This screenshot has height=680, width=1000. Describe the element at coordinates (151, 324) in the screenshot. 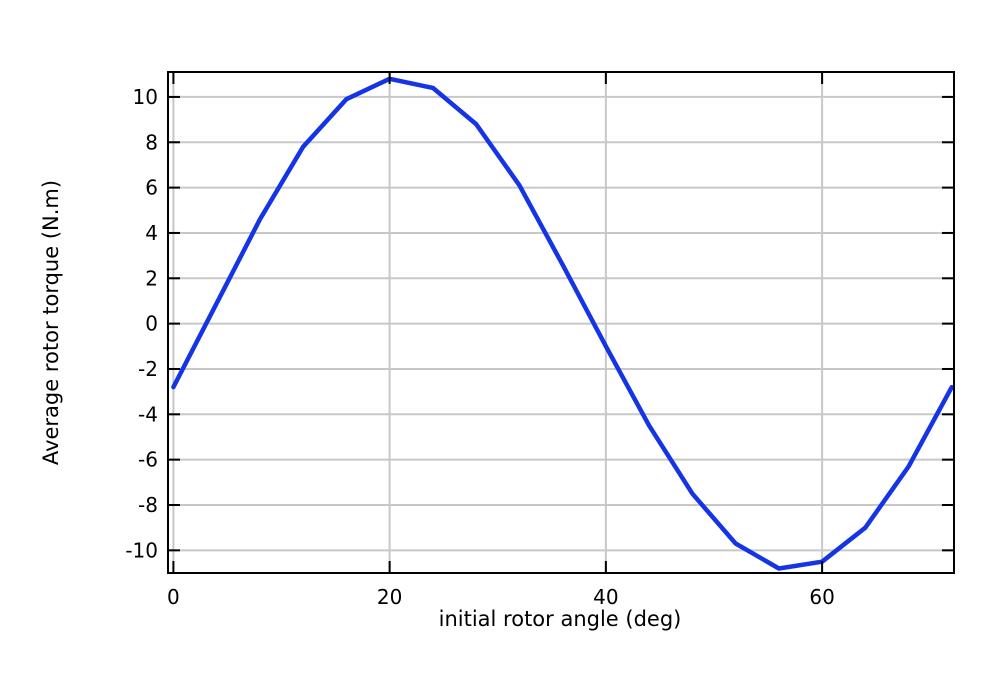

I see `y-tick-label: 0` at that location.